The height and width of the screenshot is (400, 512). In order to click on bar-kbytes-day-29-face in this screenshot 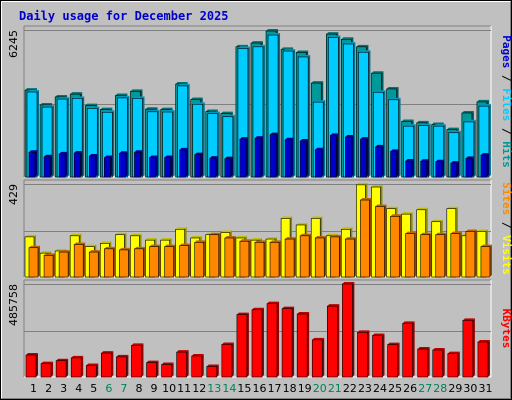, I will do `click(453, 365)`.